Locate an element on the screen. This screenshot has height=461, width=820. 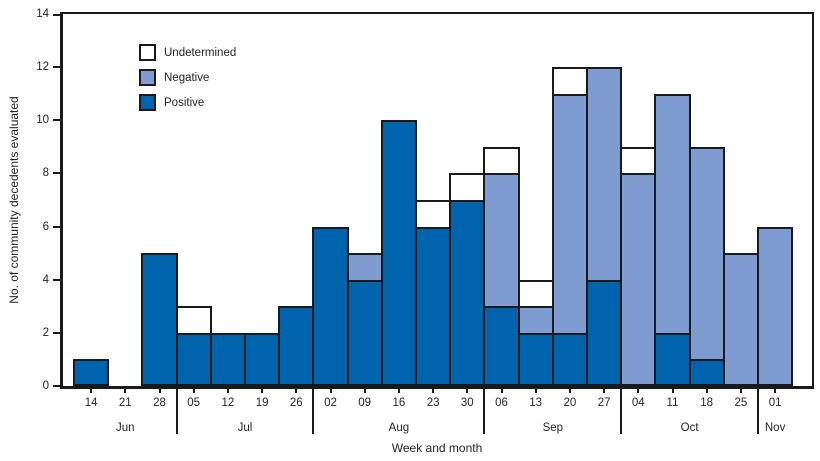
week-label-oct-11: 11 is located at coordinates (672, 403).